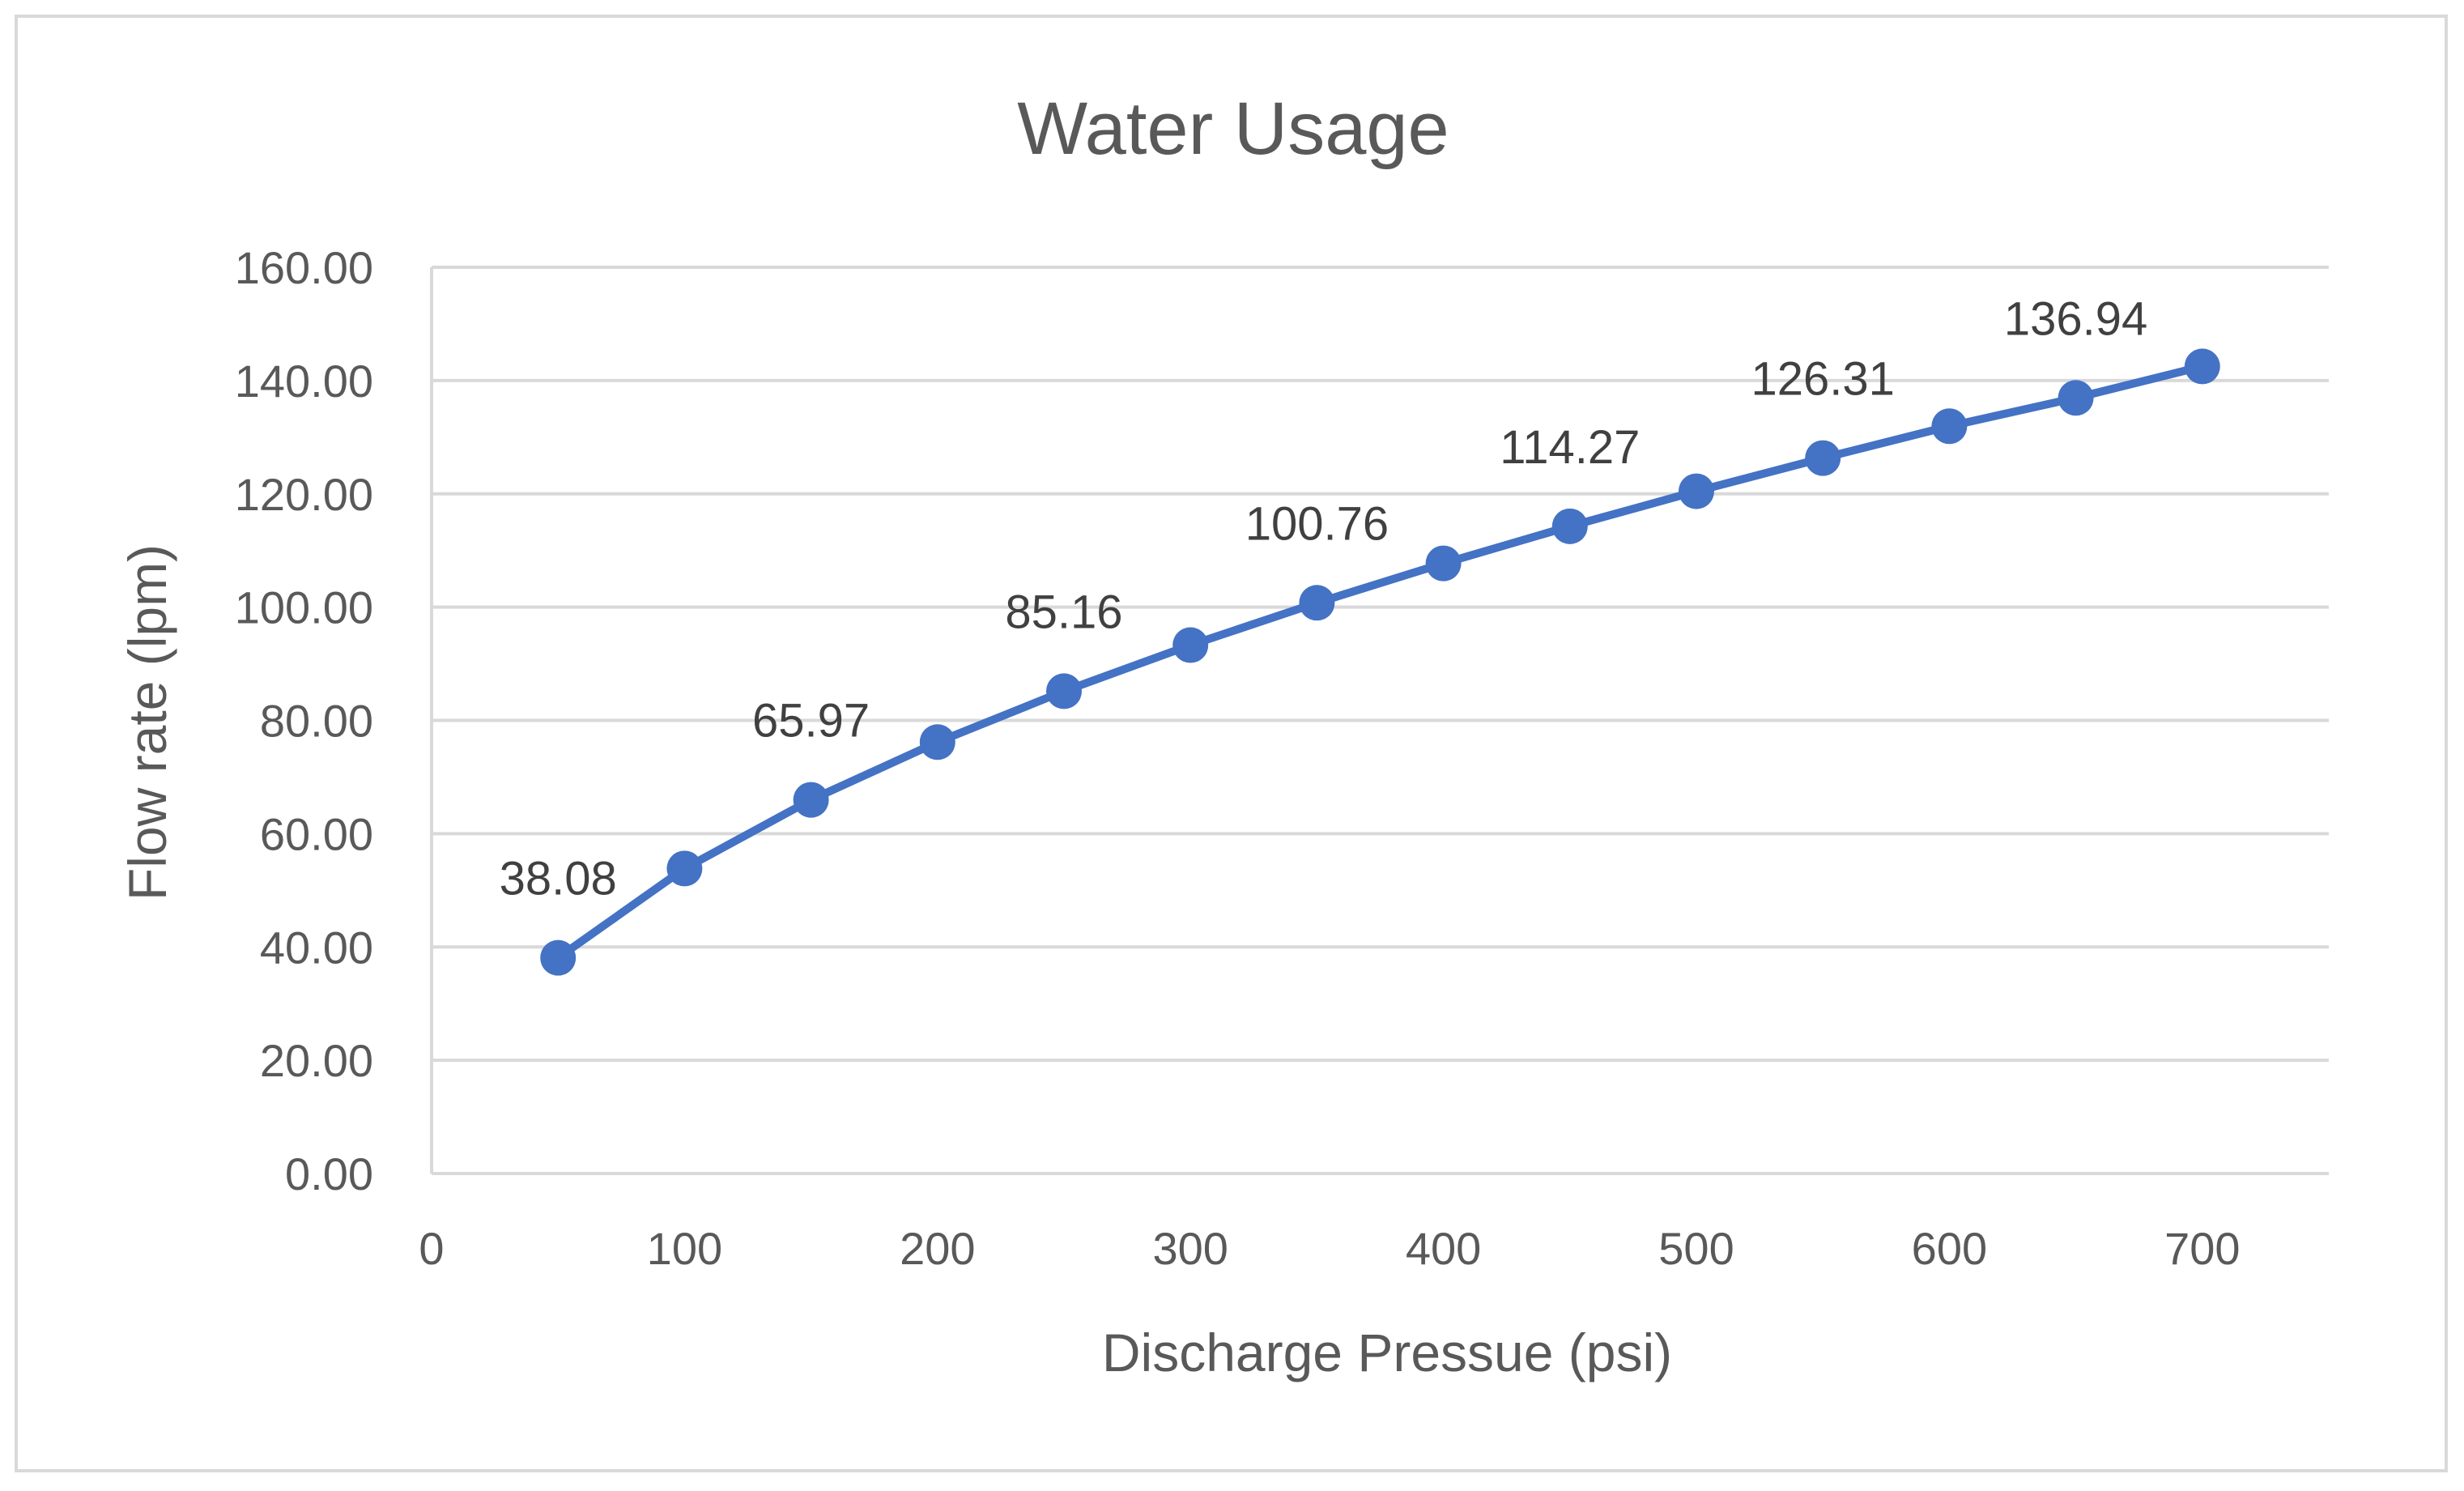 This screenshot has width=2464, height=1491. I want to click on y-tick-label: 20.00, so click(316, 1060).